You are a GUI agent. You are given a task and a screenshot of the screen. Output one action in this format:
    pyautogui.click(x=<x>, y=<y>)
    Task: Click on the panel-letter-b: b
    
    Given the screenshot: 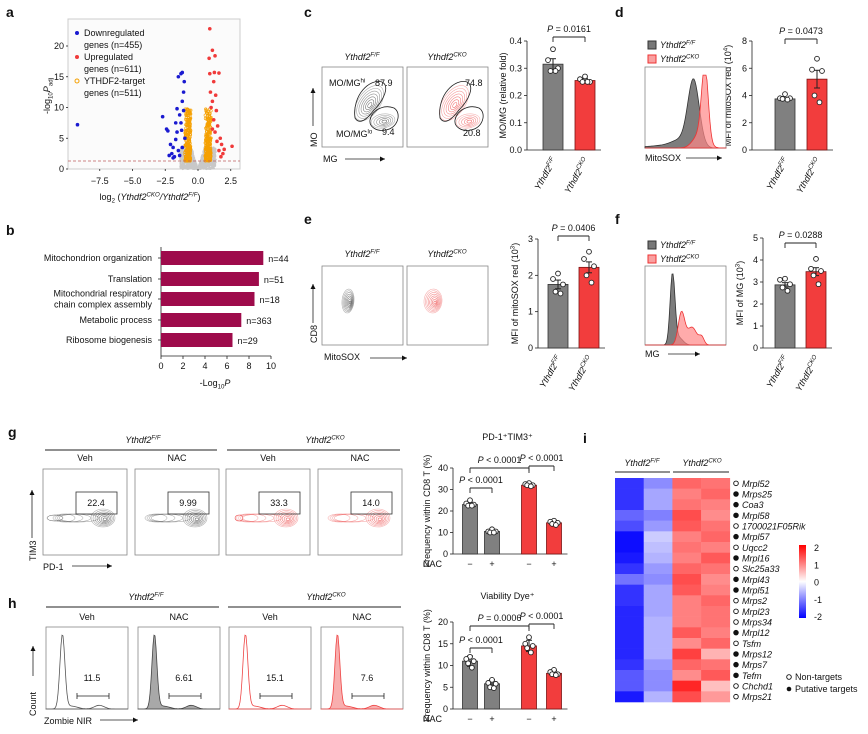 What is the action you would take?
    pyautogui.click(x=10, y=230)
    